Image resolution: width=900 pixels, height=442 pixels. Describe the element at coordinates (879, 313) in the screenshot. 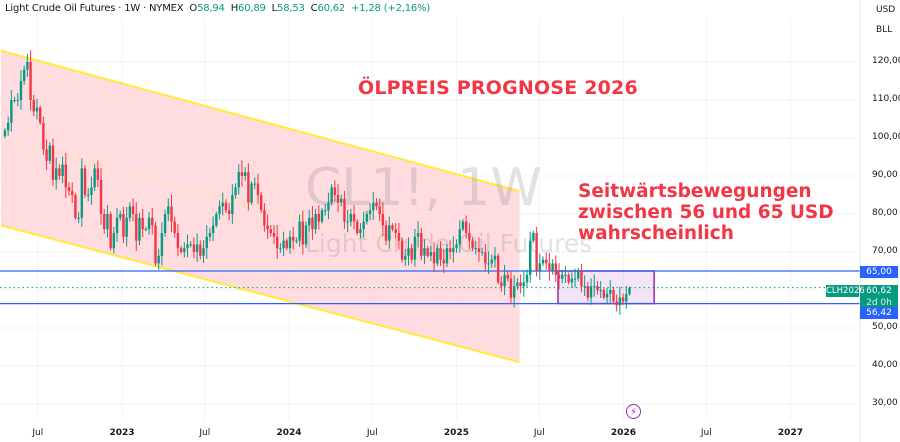

I see `level-badge-lower: 56,42` at that location.